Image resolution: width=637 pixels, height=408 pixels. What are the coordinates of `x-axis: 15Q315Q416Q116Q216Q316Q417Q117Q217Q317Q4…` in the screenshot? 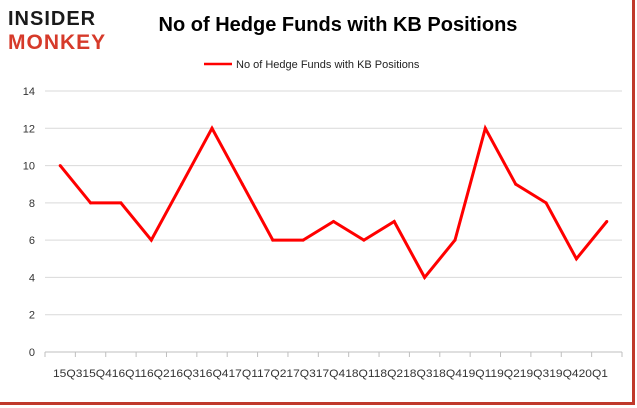 It's located at (333, 365).